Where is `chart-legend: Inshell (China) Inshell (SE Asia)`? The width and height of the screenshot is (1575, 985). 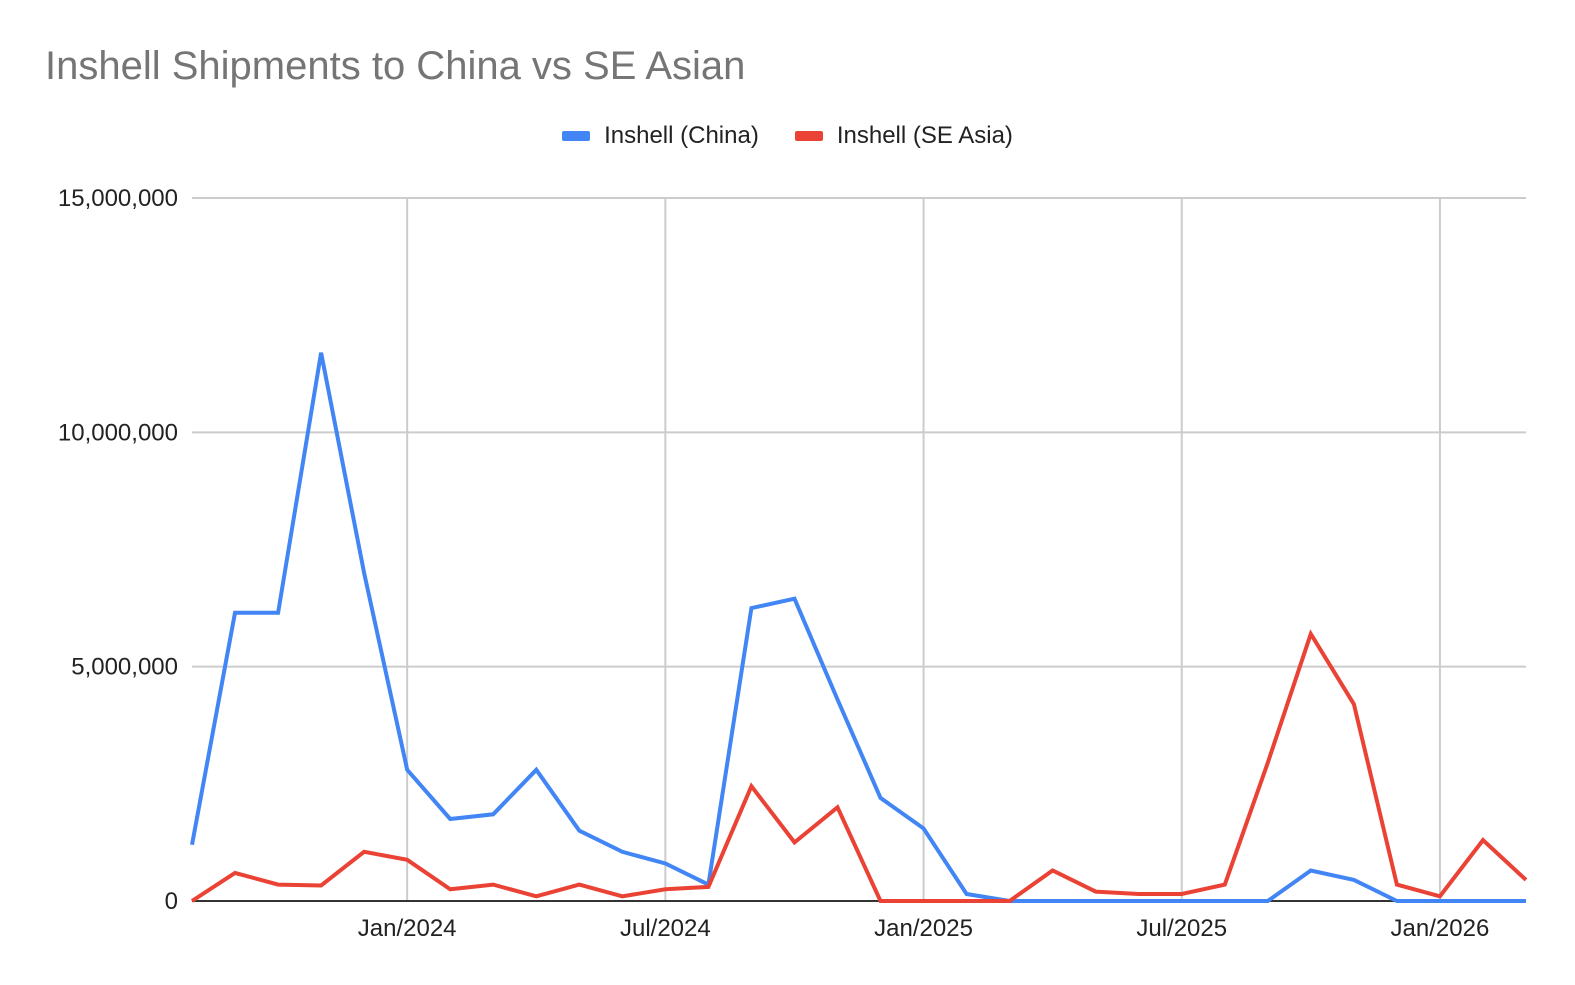
chart-legend: Inshell (China) Inshell (SE Asia) is located at coordinates (787, 136).